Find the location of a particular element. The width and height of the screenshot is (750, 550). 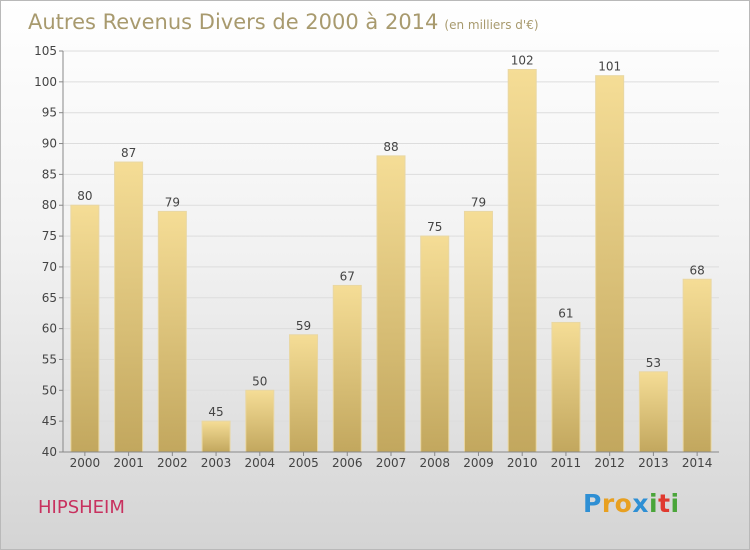

value-label-2010: 102 is located at coordinates (522, 61).